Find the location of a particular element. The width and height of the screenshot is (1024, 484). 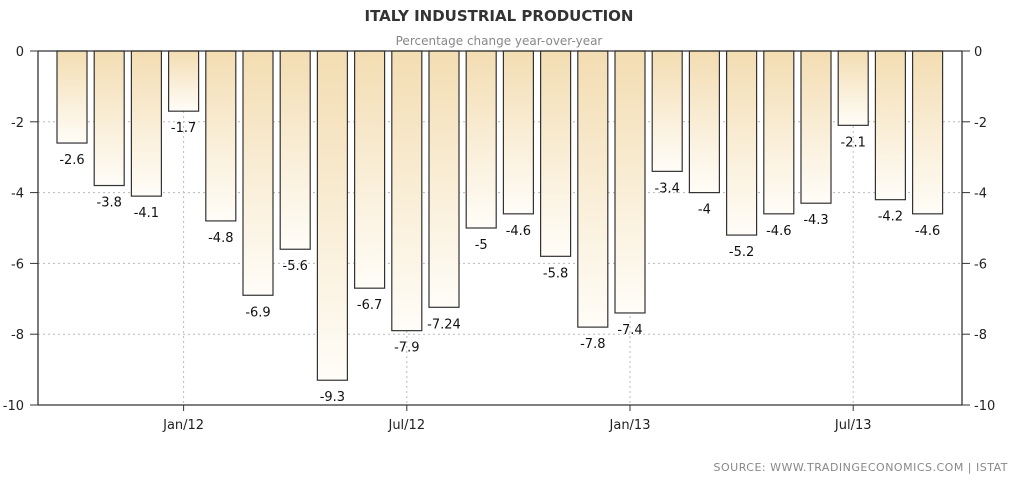

data-label: -5.2 is located at coordinates (741, 252).